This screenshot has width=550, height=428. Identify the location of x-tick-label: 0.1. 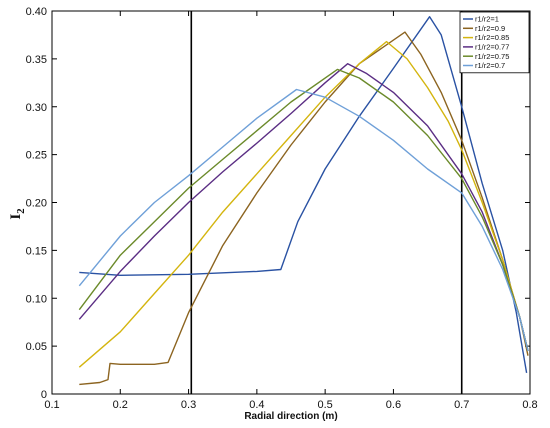
(51, 405).